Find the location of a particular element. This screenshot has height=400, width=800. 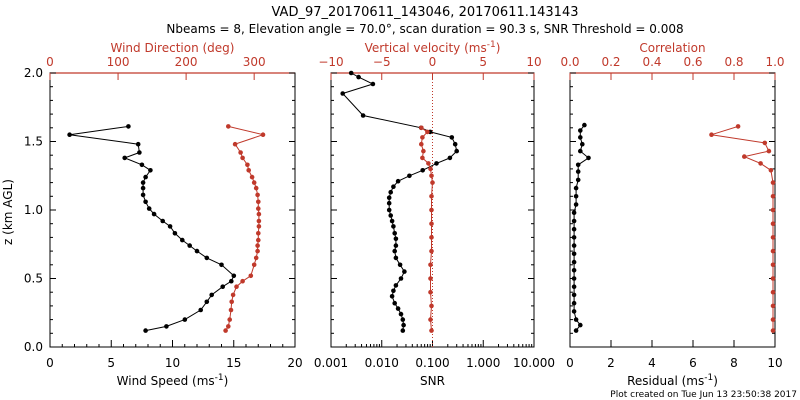

y-tick-label: 2.0 is located at coordinates (33, 73).